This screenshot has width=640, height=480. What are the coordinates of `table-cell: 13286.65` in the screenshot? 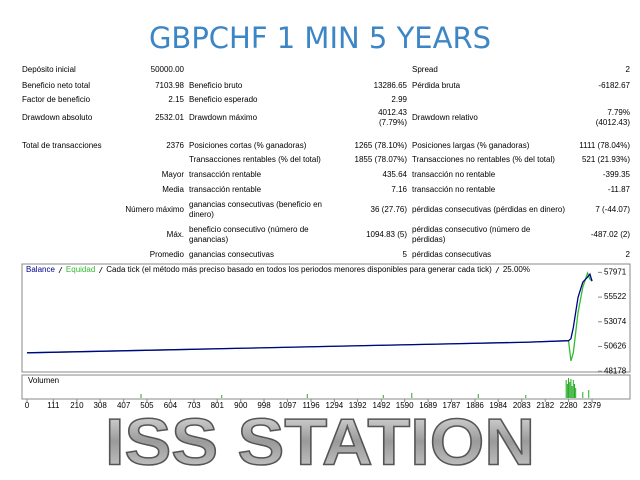 It's located at (391, 85).